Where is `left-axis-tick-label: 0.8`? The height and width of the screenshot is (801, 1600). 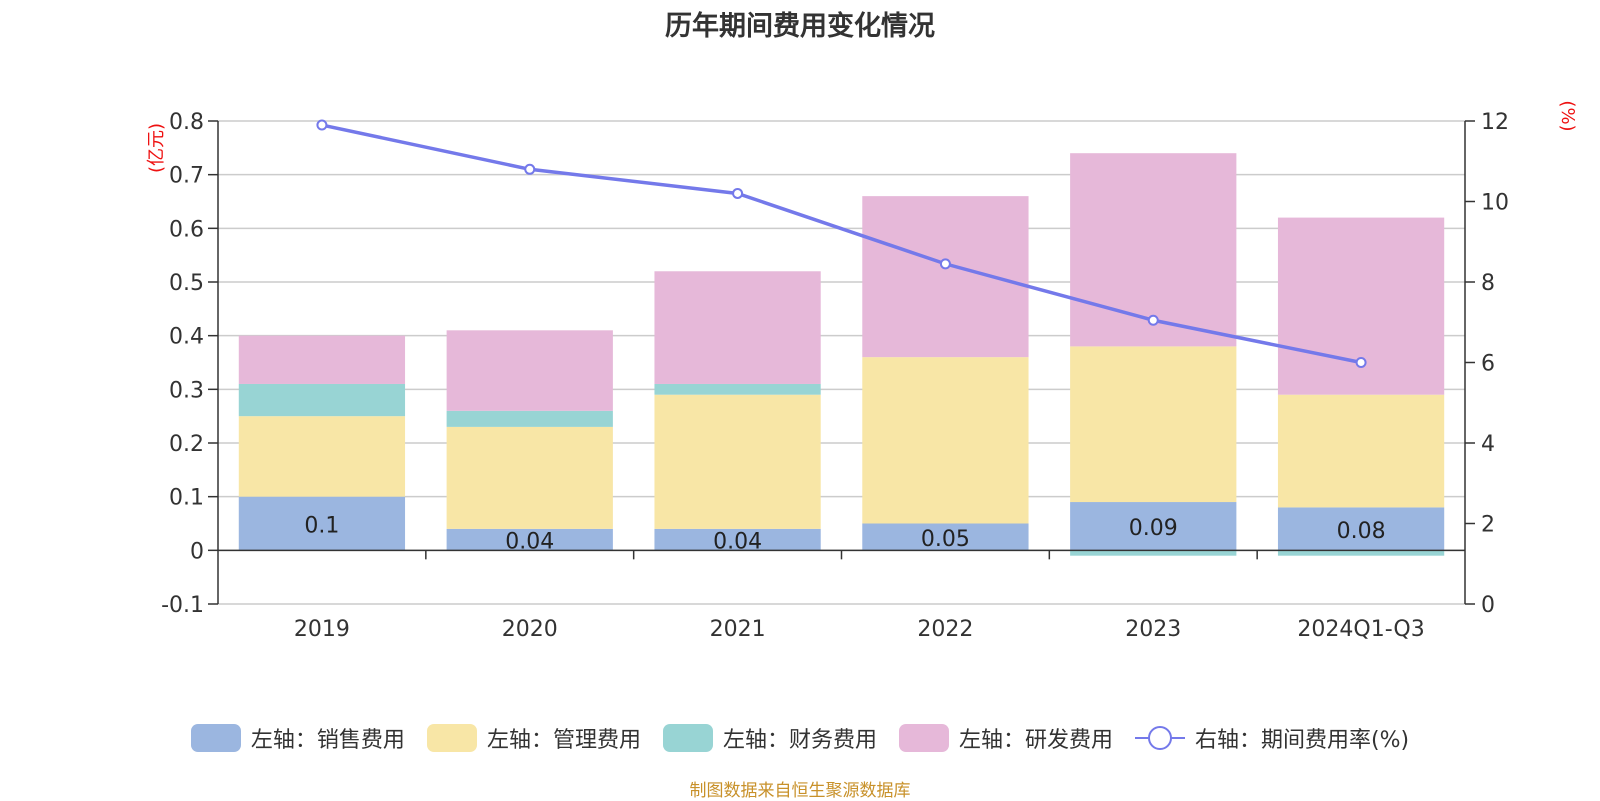 left-axis-tick-label: 0.8 is located at coordinates (186, 122).